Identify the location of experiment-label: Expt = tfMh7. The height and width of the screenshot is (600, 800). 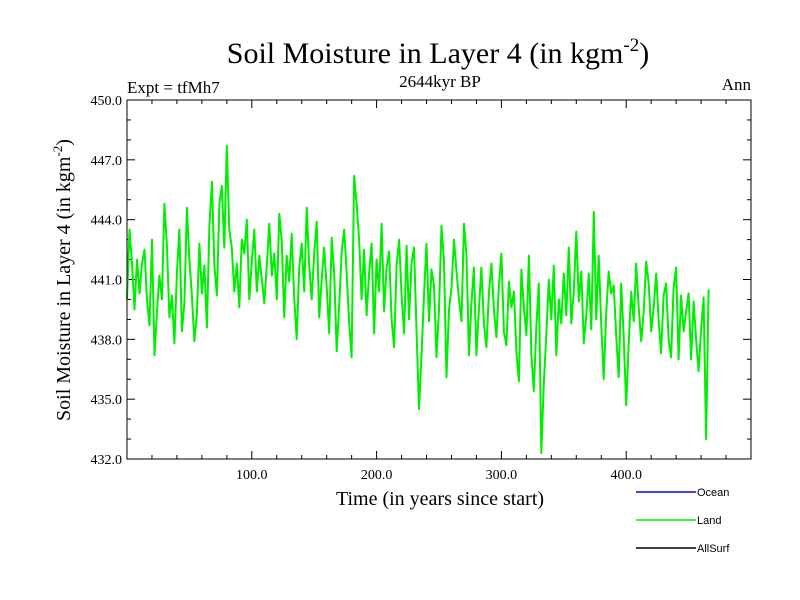
(173, 87).